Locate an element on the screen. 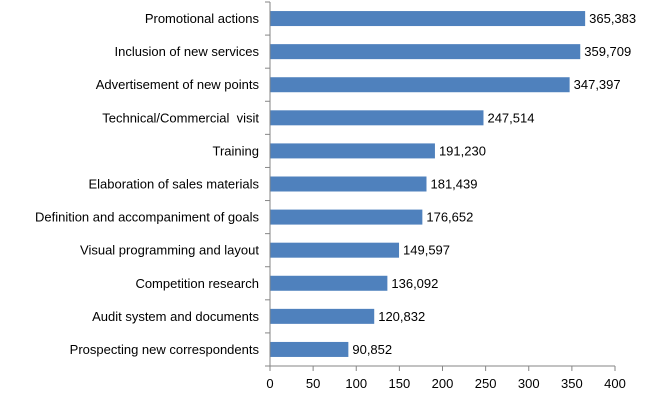 The image size is (660, 409). data-label: 176,652 is located at coordinates (449, 217).